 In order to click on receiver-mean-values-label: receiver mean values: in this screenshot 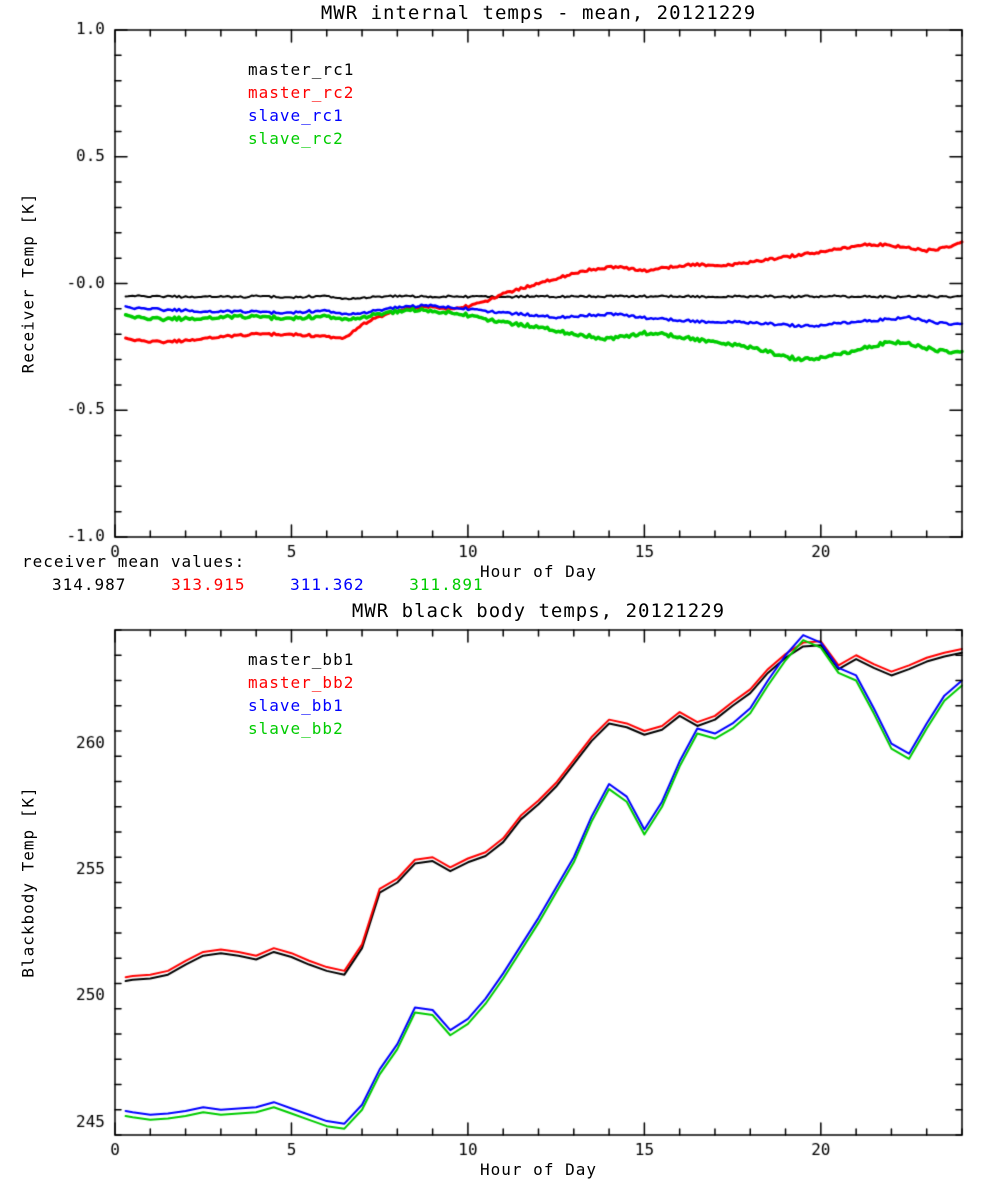, I will do `click(134, 561)`.